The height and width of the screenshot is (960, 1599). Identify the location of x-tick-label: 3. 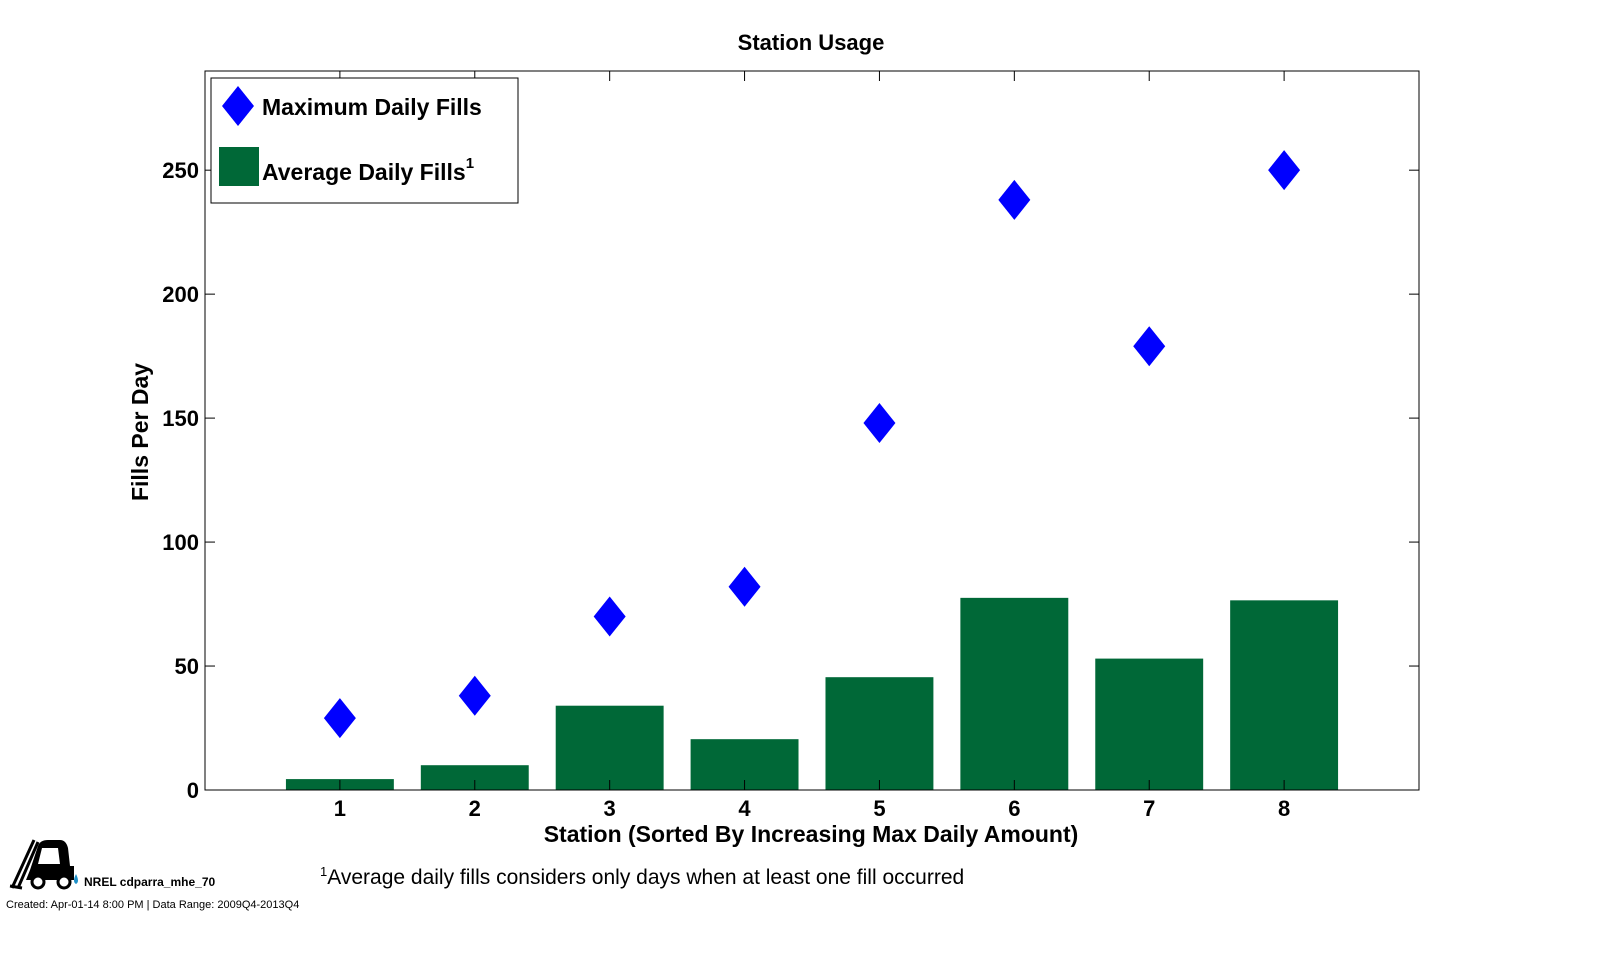
(610, 808).